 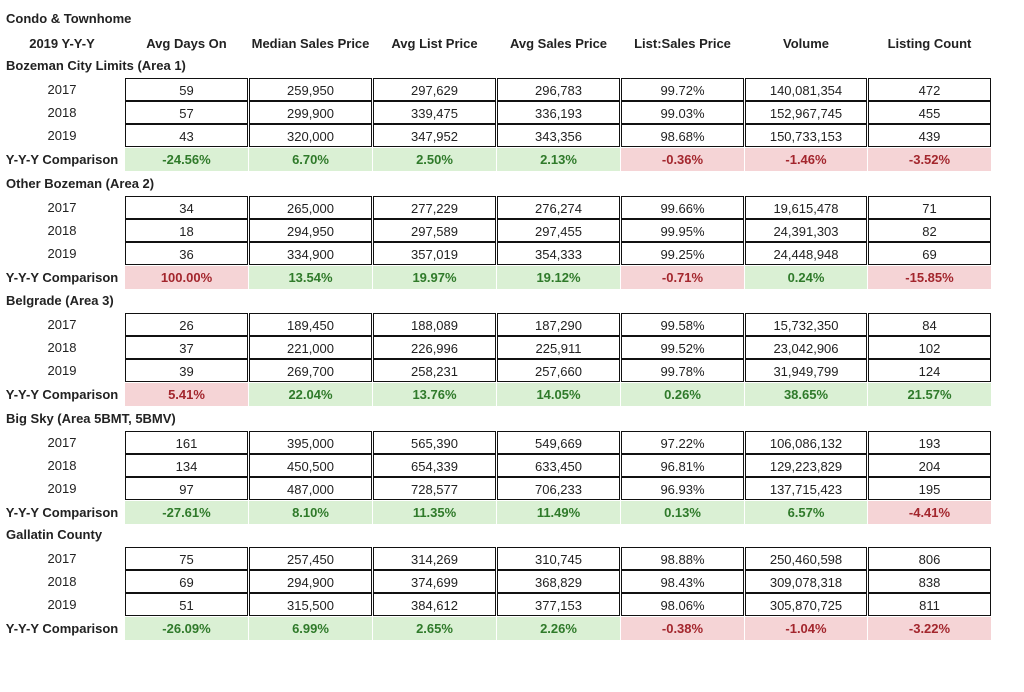 I want to click on comparison-cell: 38.65%, so click(x=806, y=394).